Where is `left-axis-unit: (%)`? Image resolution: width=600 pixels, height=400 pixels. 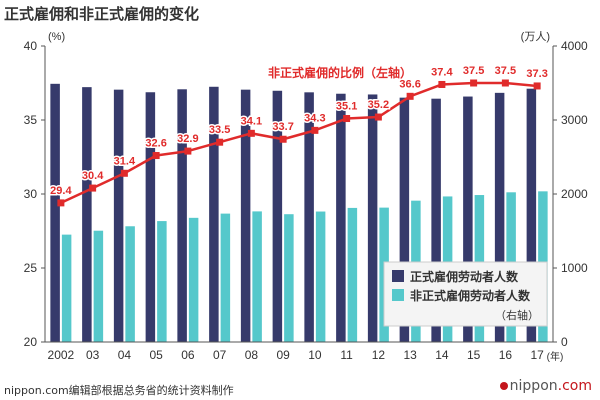
left-axis-unit: (%) is located at coordinates (56, 37).